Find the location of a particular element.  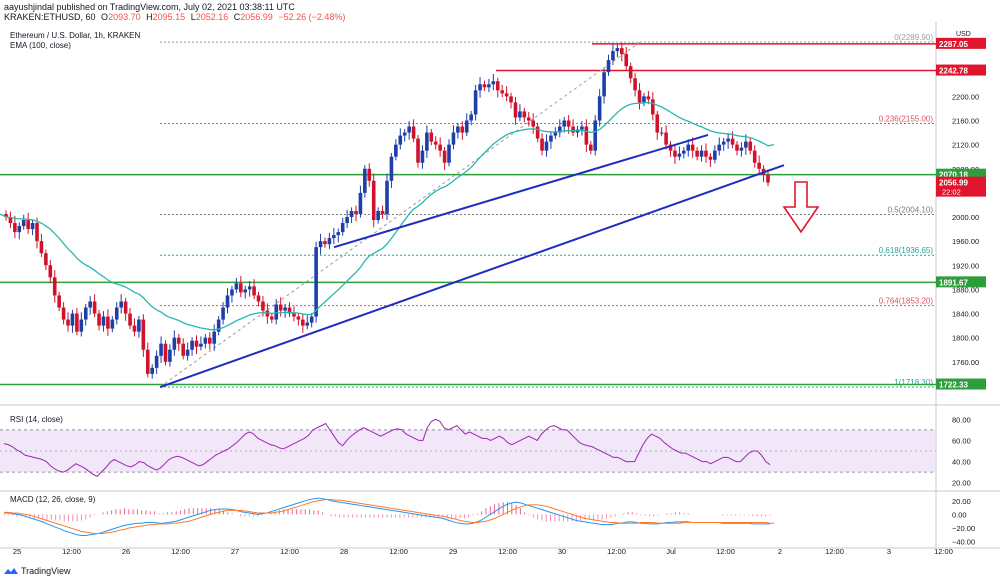

price-tick-label: 1960.00 is located at coordinates (965, 241).